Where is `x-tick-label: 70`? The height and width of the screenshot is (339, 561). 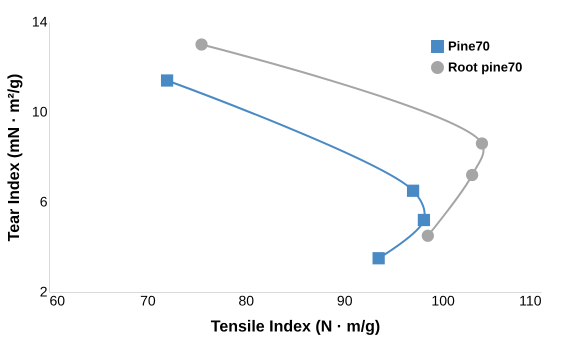
x-tick-label: 70 is located at coordinates (148, 300).